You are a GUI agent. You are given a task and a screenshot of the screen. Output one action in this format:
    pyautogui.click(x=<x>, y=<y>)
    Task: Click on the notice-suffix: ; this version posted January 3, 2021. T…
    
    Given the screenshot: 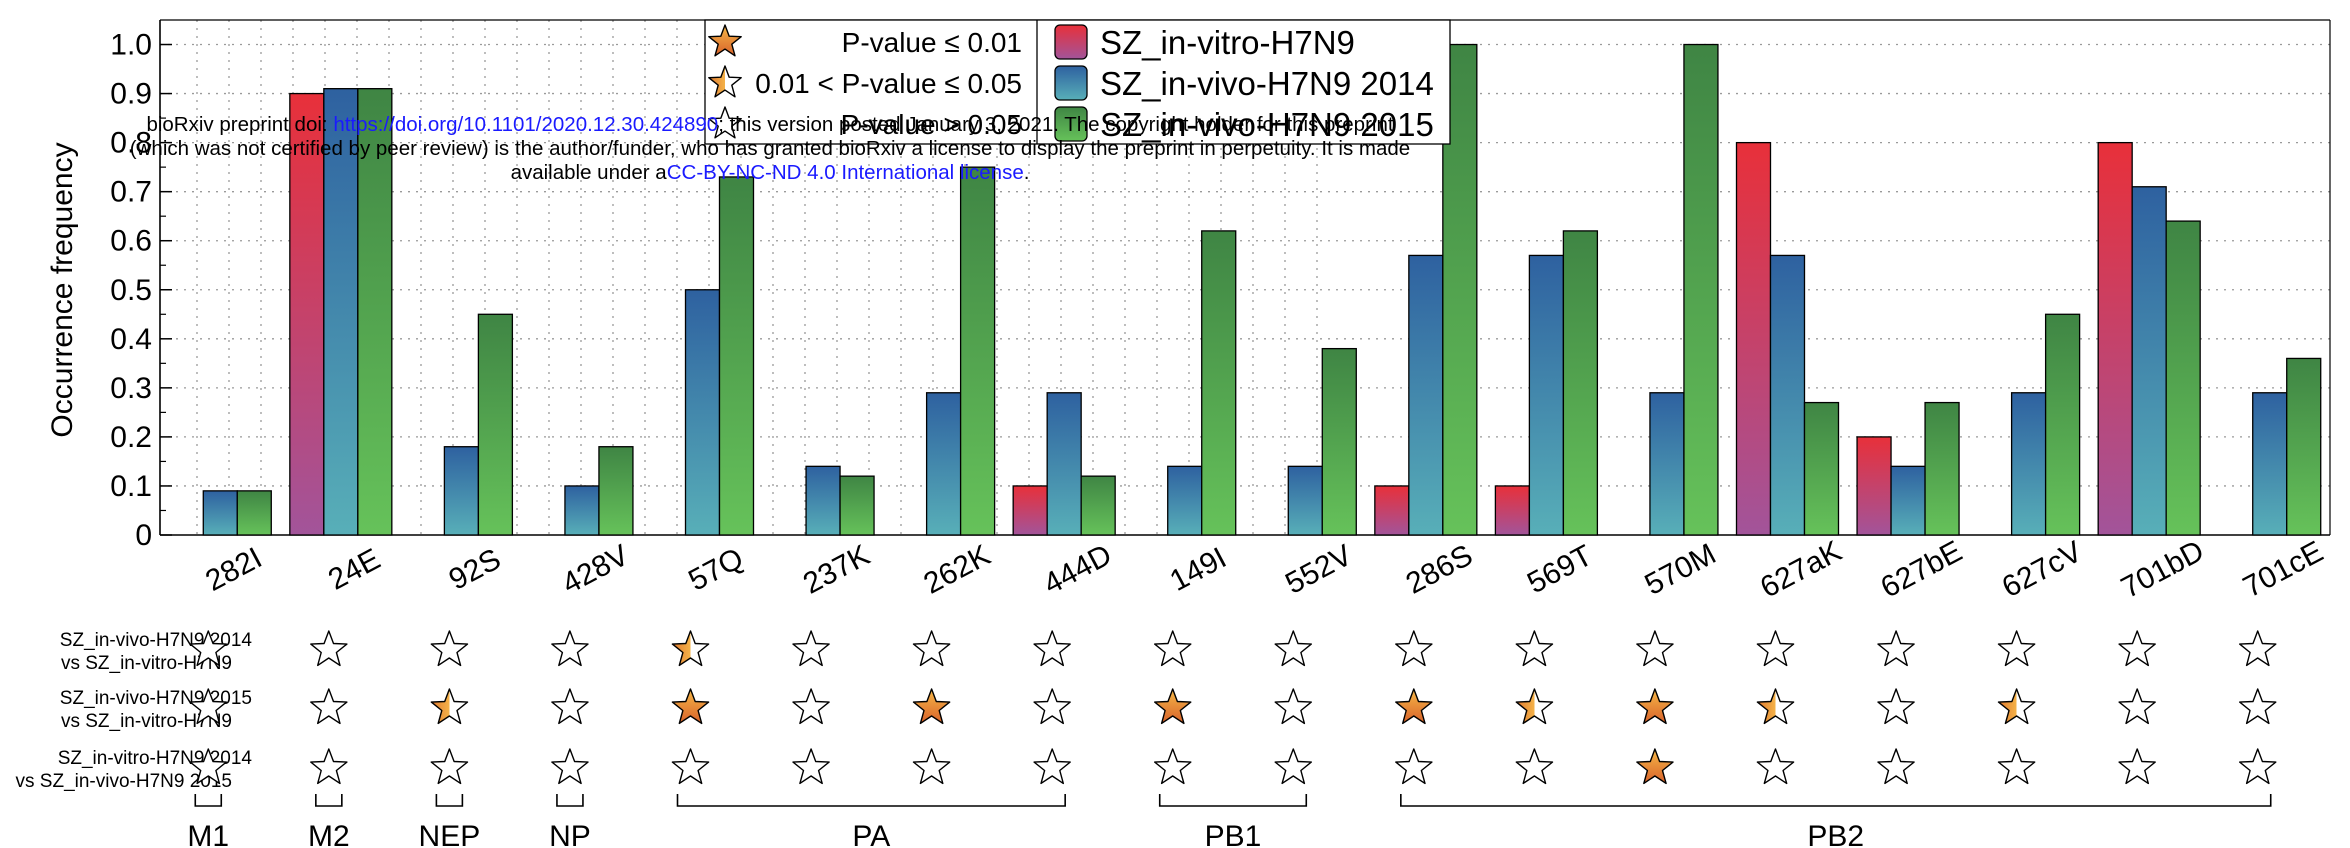 What is the action you would take?
    pyautogui.click(x=1056, y=124)
    